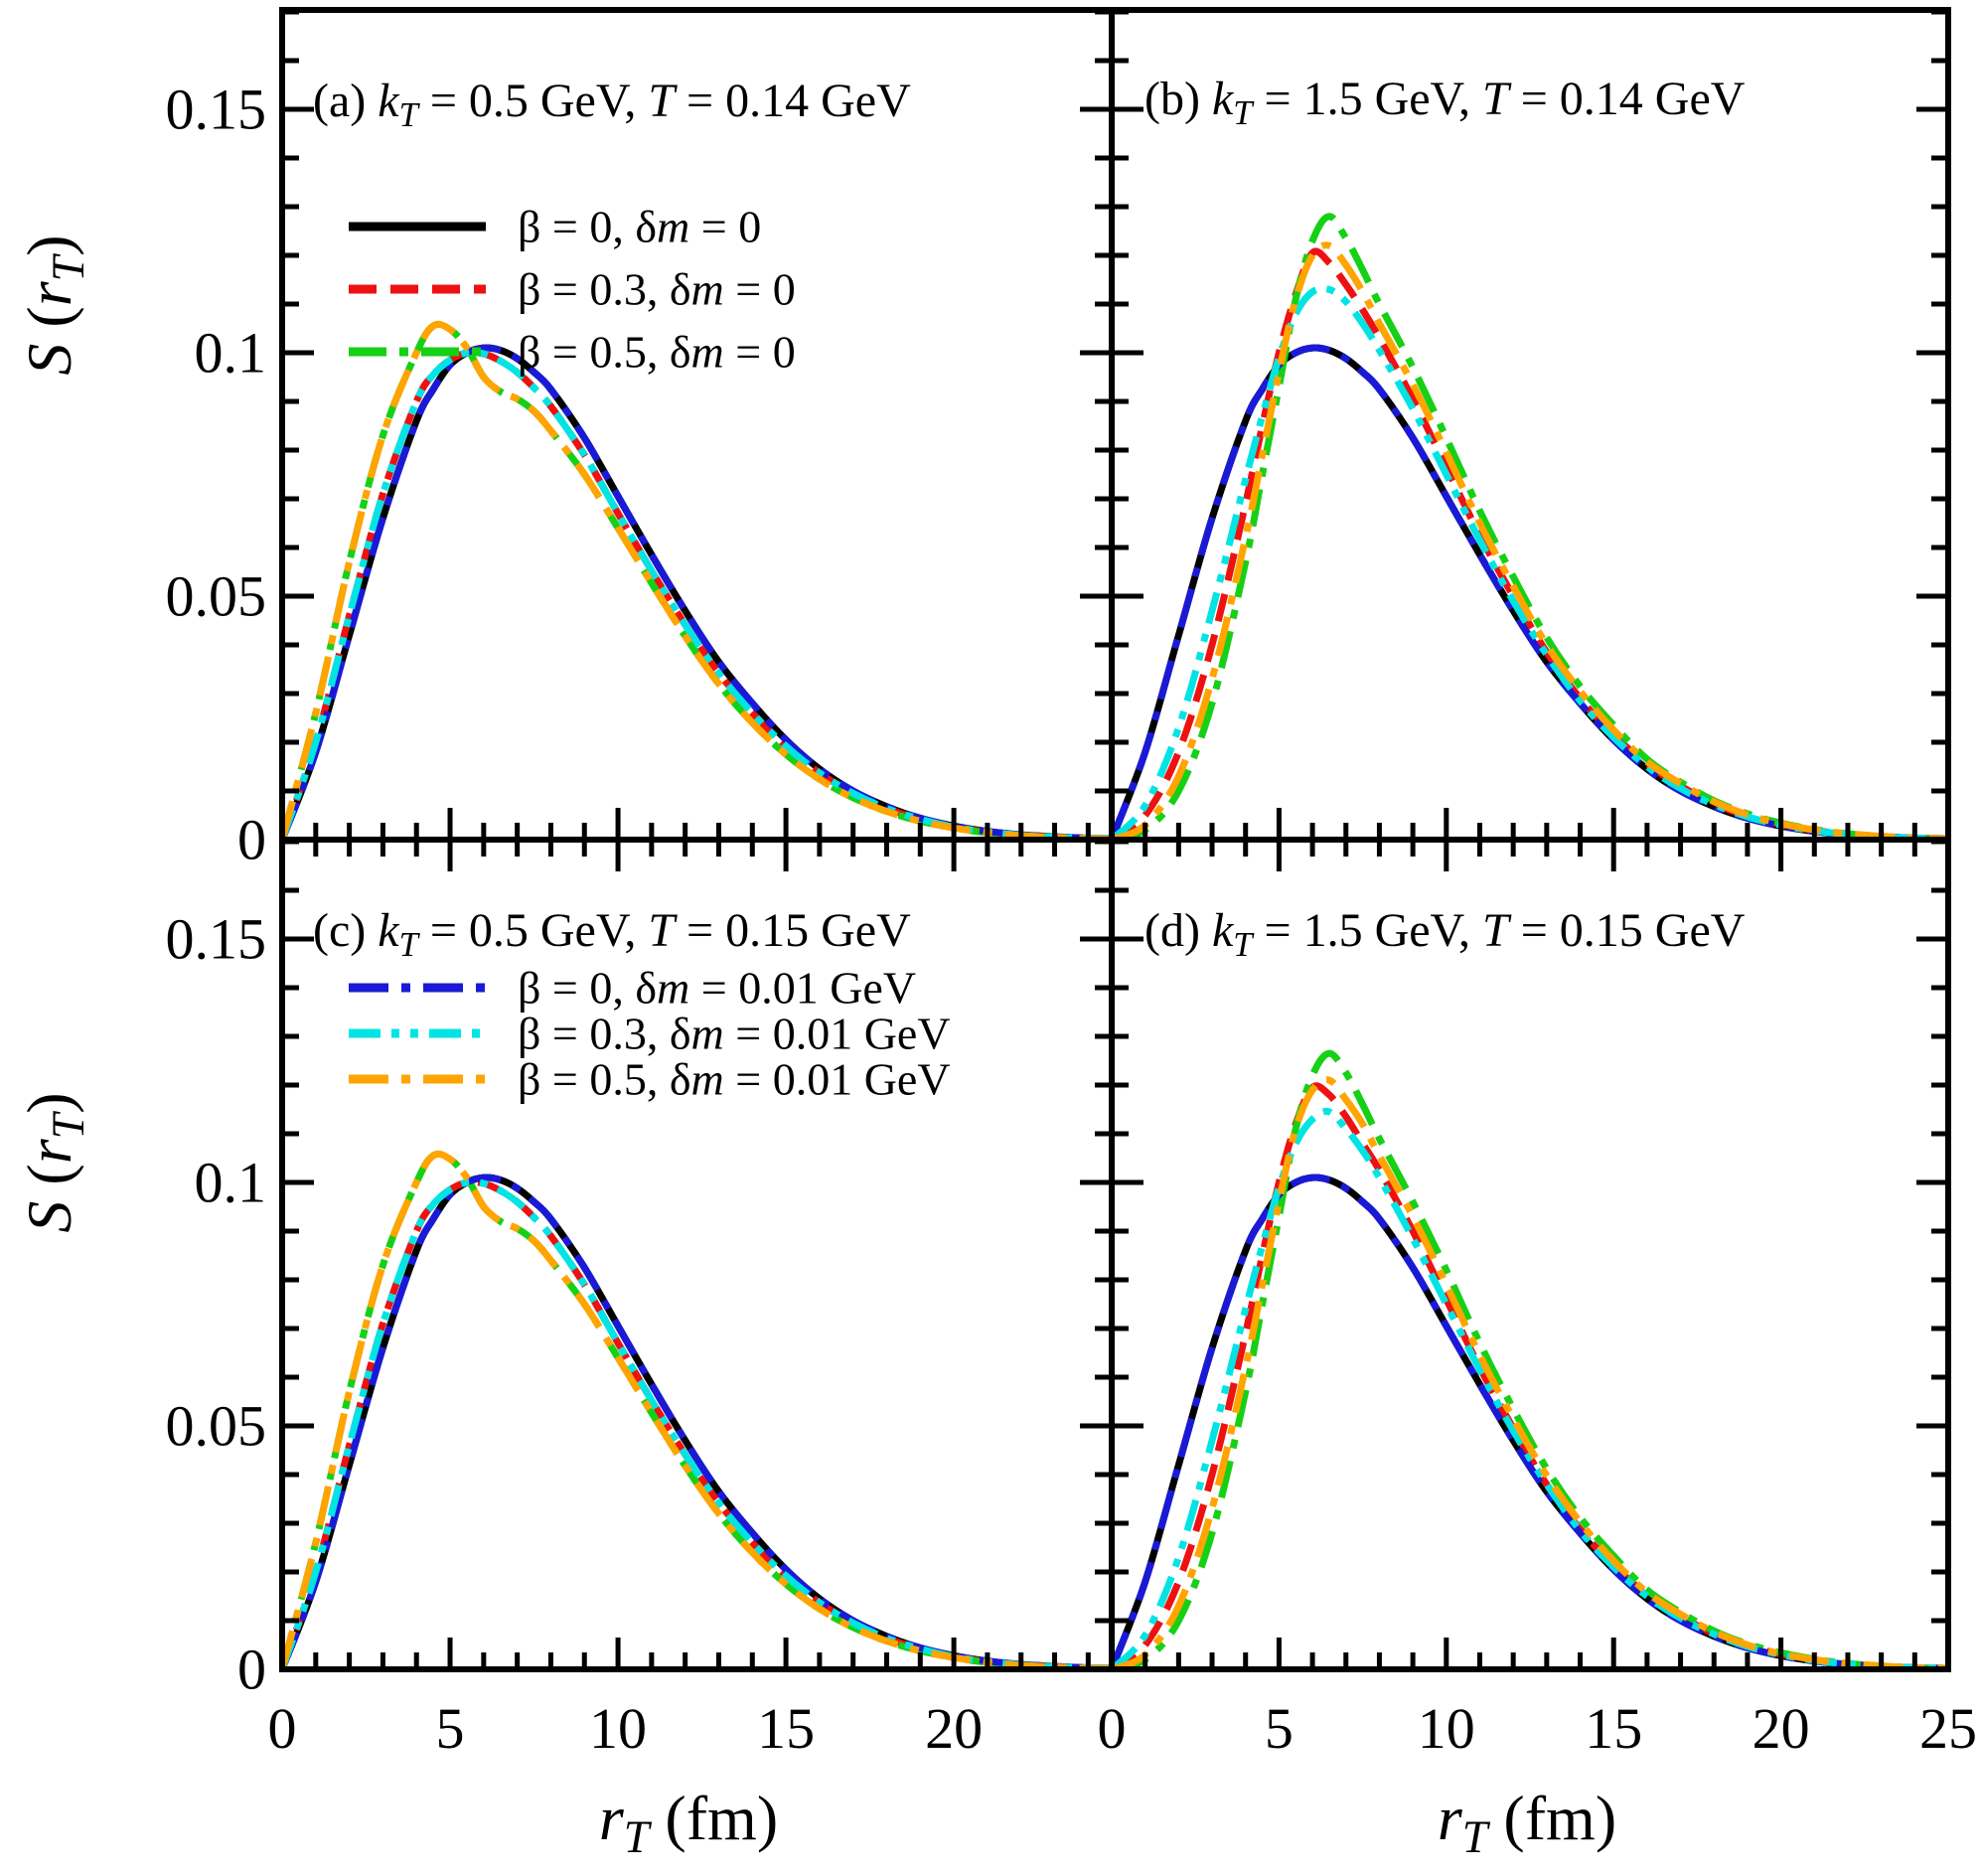  What do you see at coordinates (612, 105) in the screenshot?
I see `panel-title-a: (a) kT = 0.5 GeV, T = 0.14 GeV` at bounding box center [612, 105].